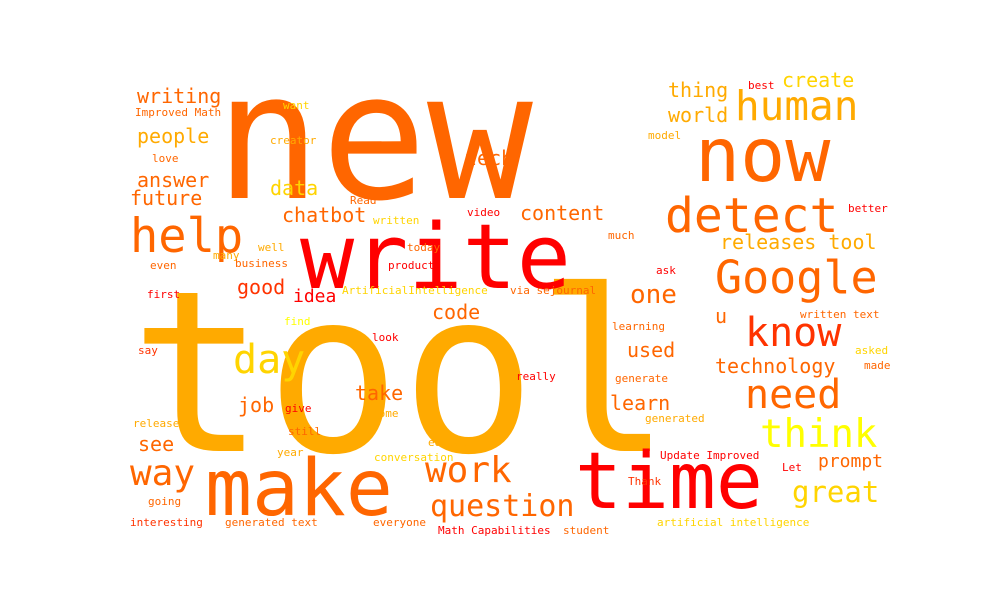  What do you see at coordinates (665, 135) in the screenshot?
I see `word-model: model` at bounding box center [665, 135].